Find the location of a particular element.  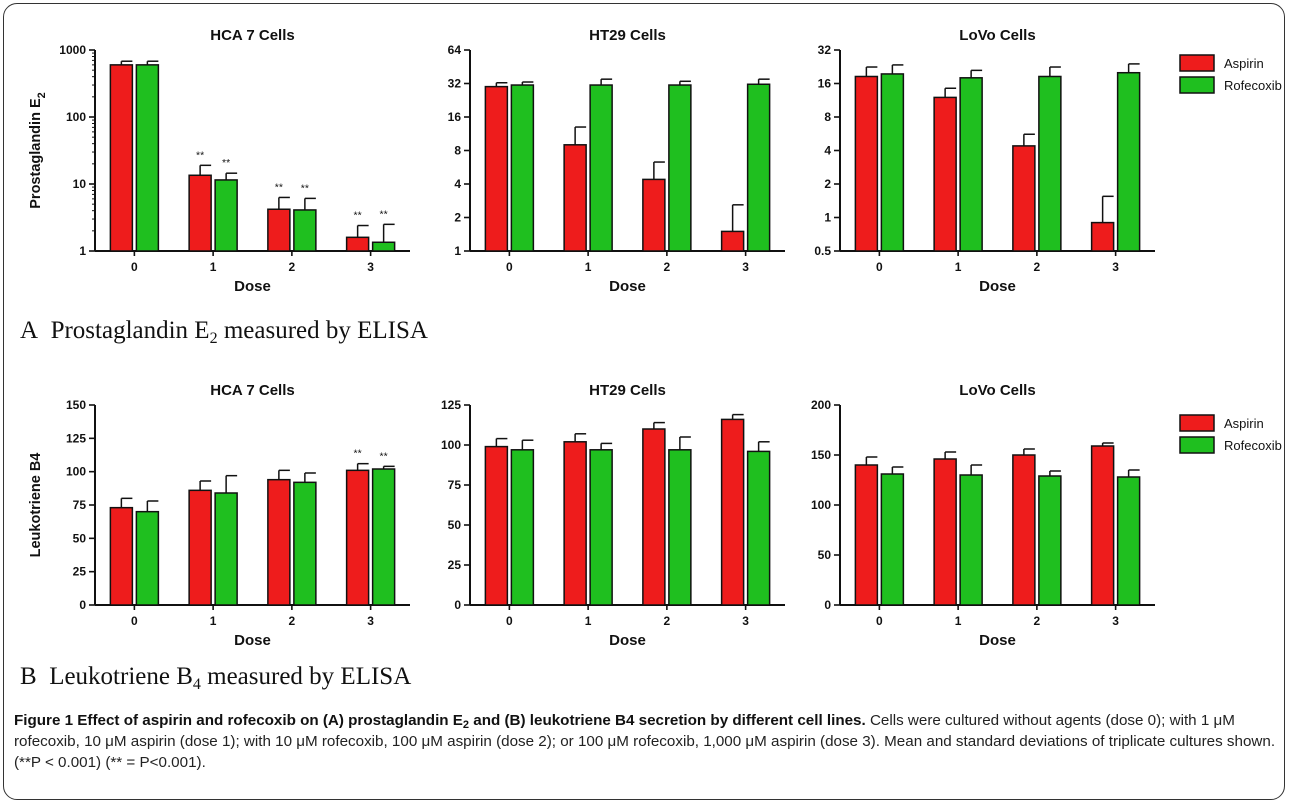

chart-6-xtick-label: 3 is located at coordinates (1115, 621).